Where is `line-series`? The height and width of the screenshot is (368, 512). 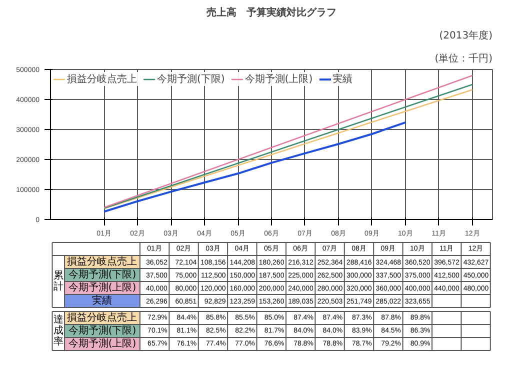
line-series is located at coordinates (254, 167).